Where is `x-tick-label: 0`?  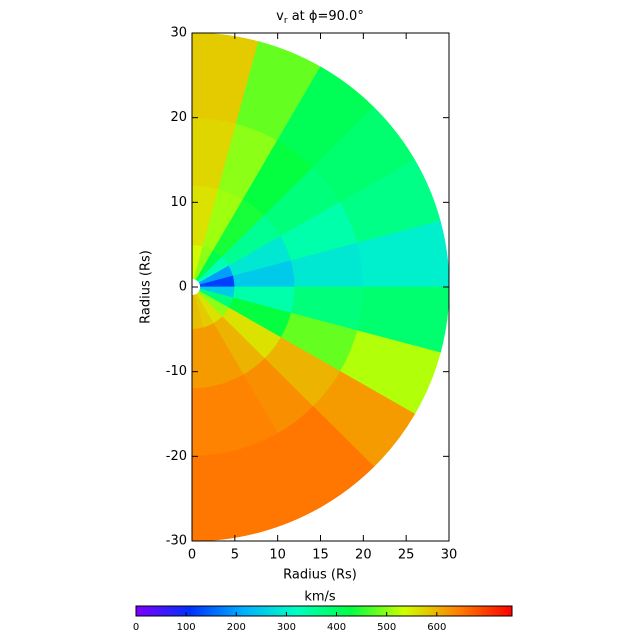 x-tick-label: 0 is located at coordinates (192, 555).